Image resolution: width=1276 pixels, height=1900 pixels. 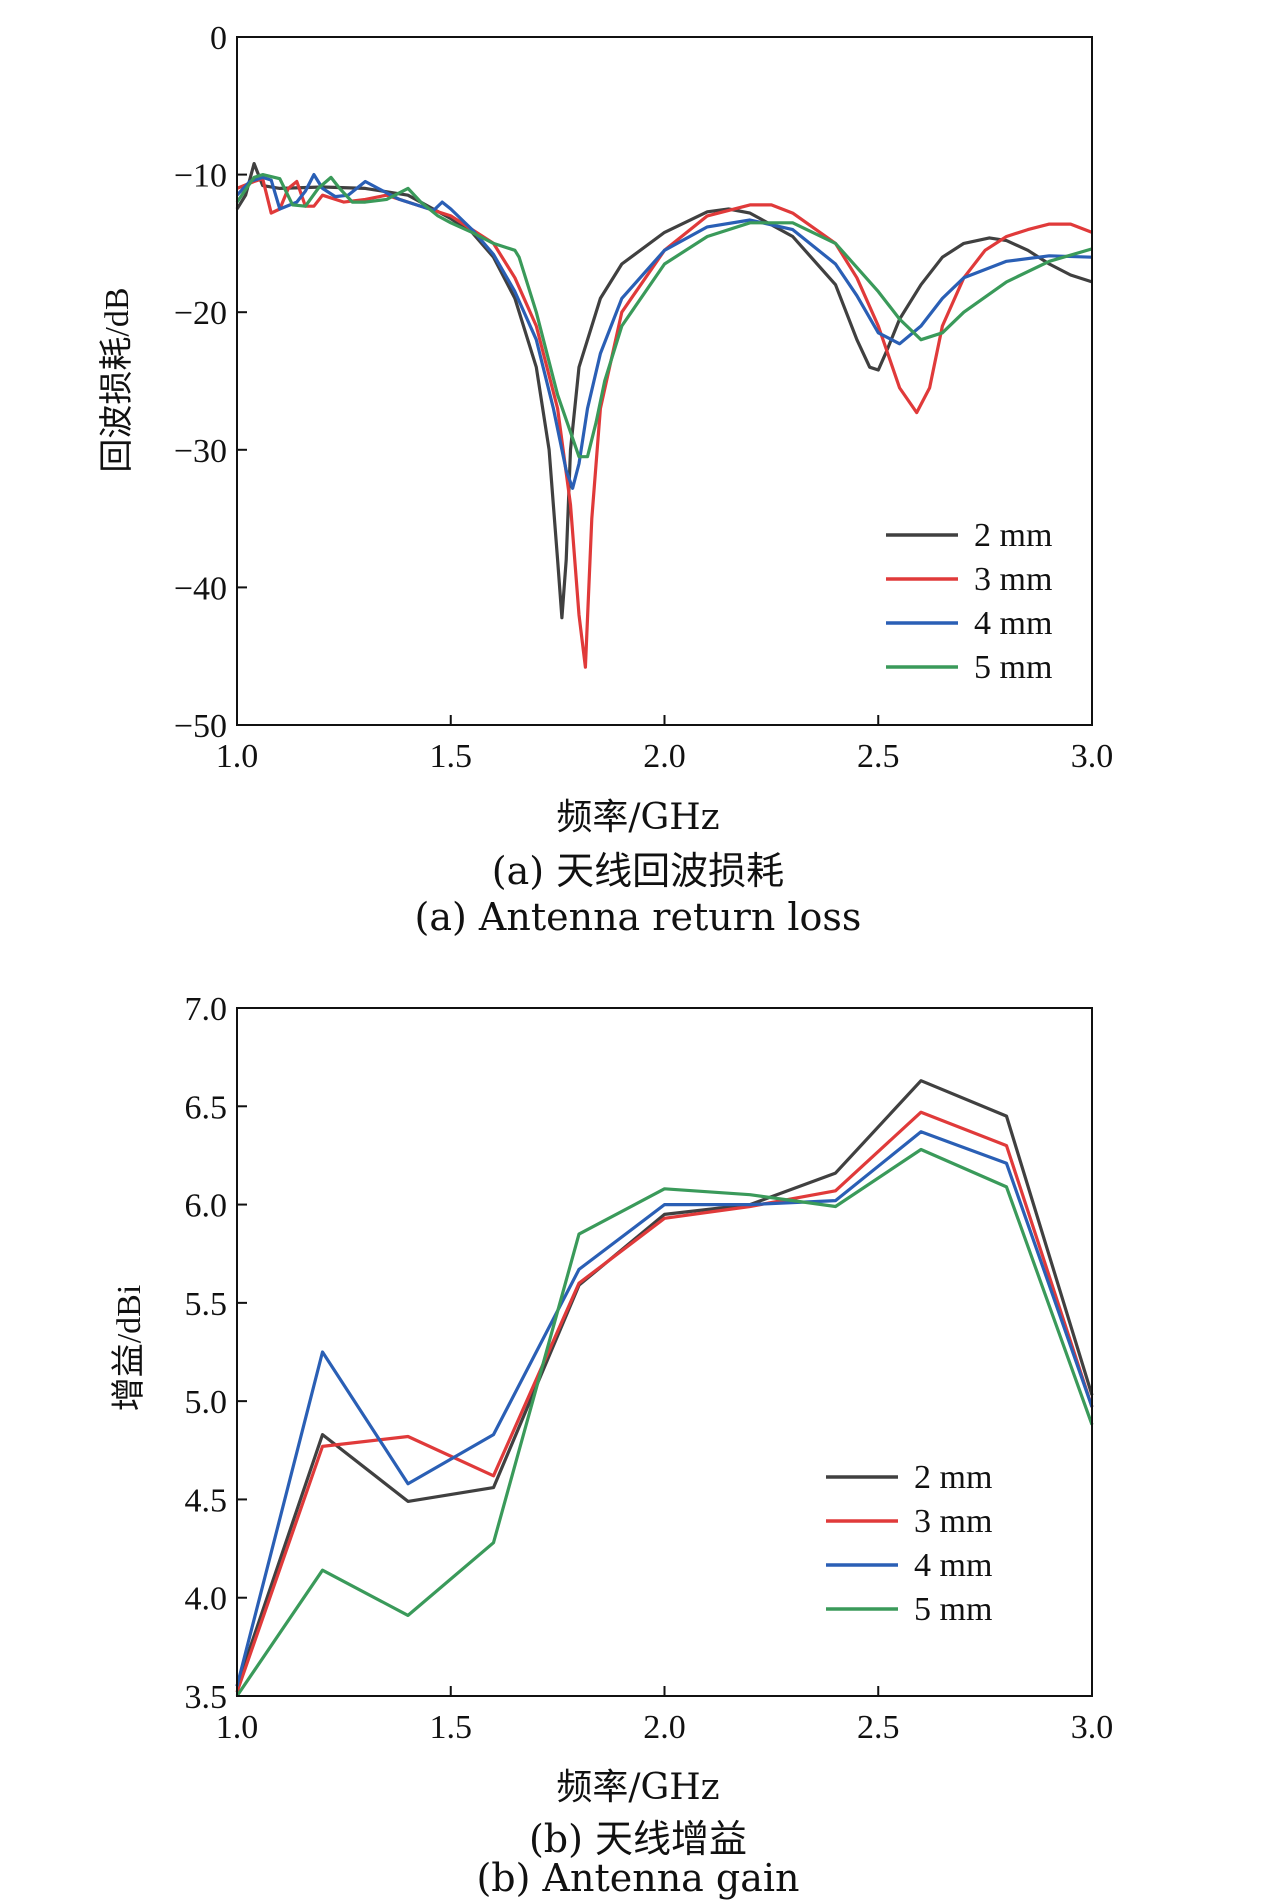 What do you see at coordinates (206, 1599) in the screenshot?
I see `chart-b-y-tick-label: 4.0` at bounding box center [206, 1599].